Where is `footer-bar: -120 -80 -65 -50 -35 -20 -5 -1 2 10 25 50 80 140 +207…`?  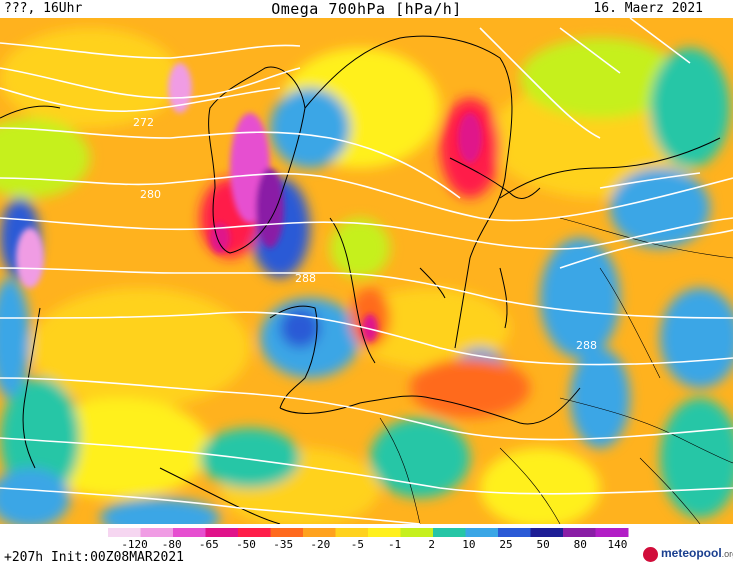 footer-bar: -120 -80 -65 -50 -35 -20 -5 -1 2 10 25 50 80 140 +207… is located at coordinates (366, 545).